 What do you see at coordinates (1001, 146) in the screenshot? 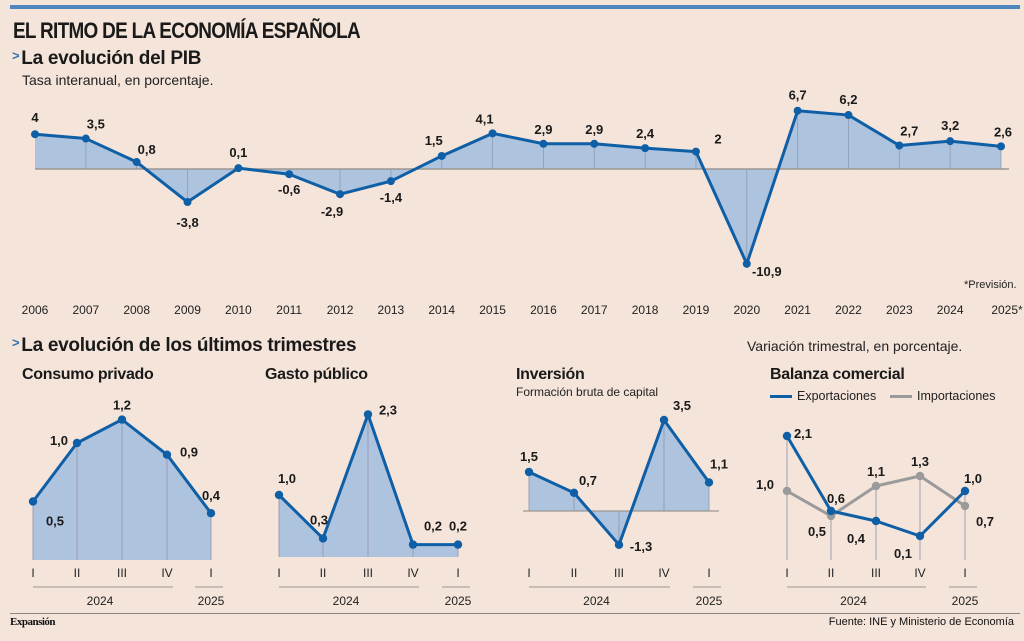
I see `pib-point-2025*` at bounding box center [1001, 146].